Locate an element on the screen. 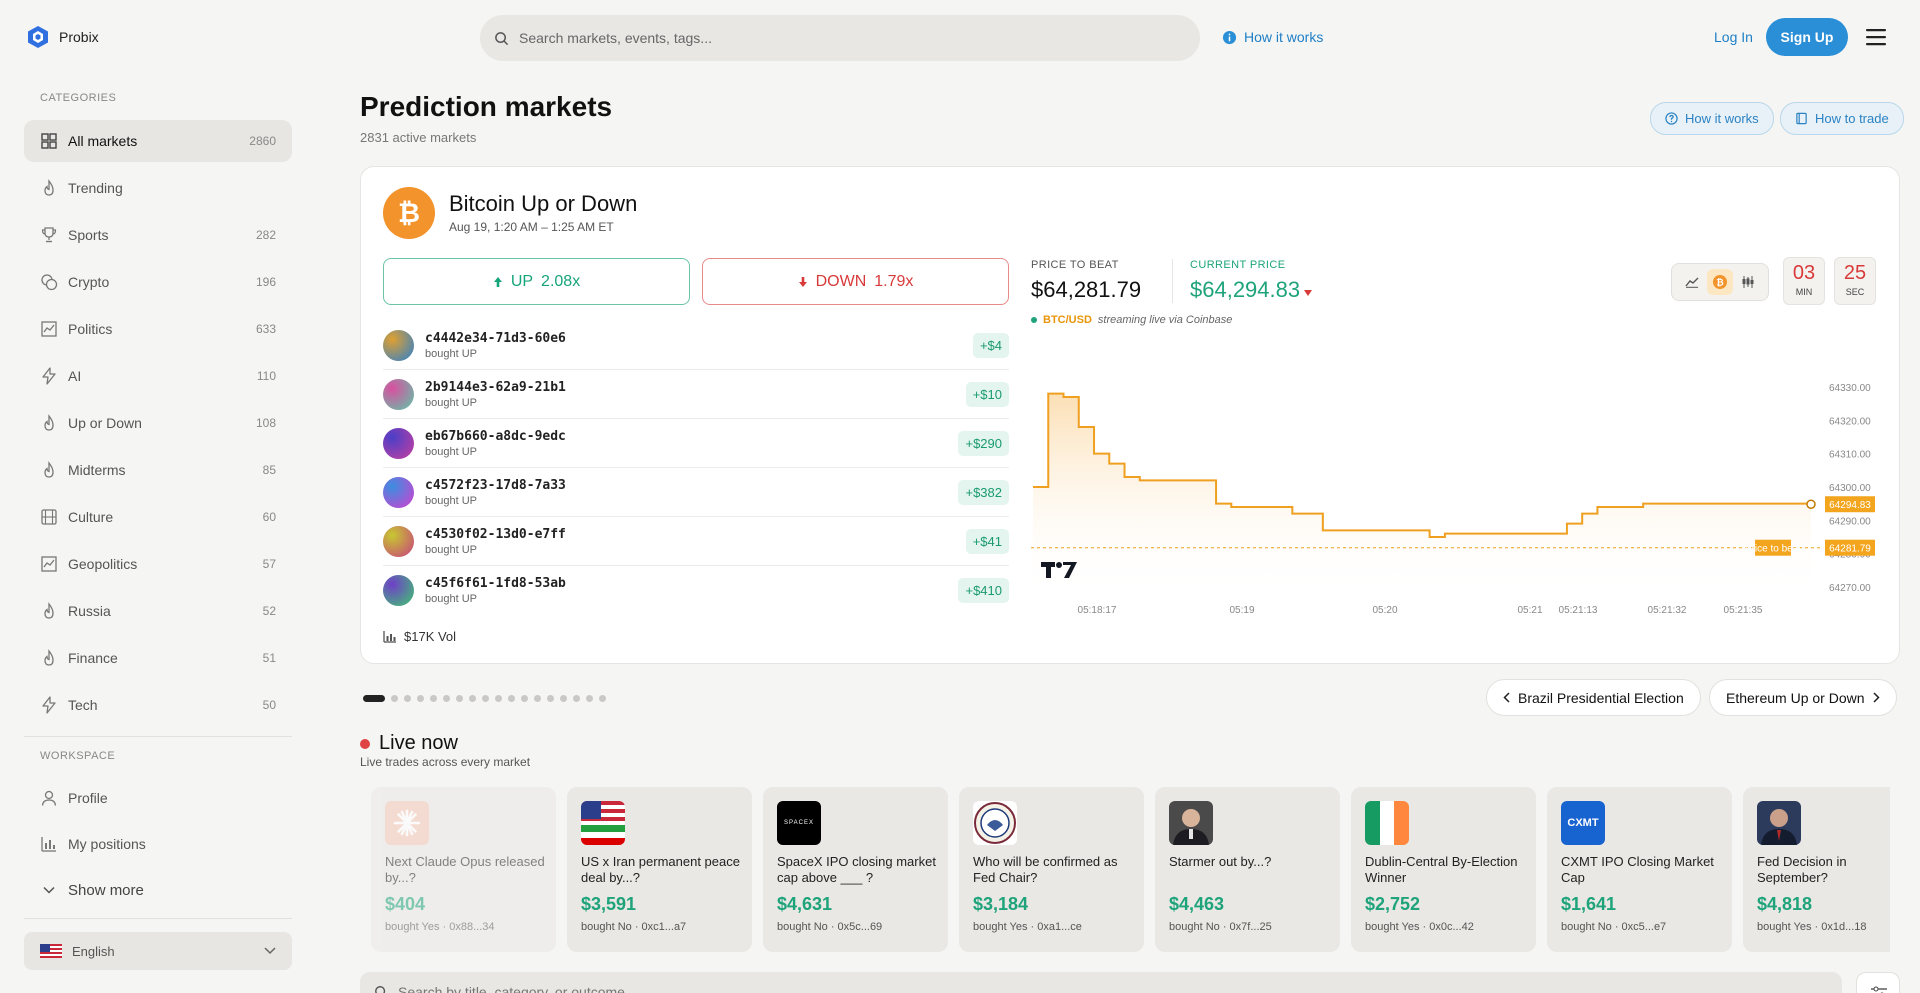 The image size is (1920, 993). y-tick-label: 64300.00 is located at coordinates (1850, 488).